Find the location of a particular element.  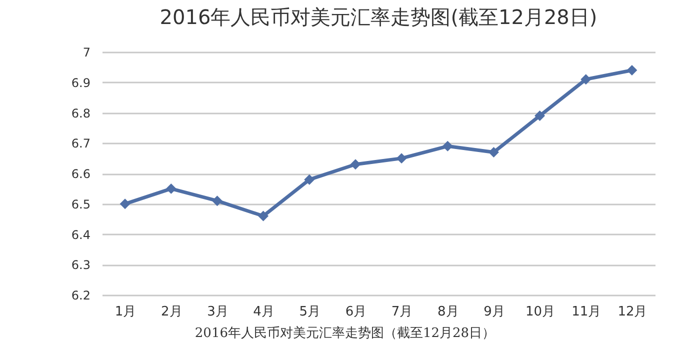

y-tick-label: 6.7 is located at coordinates (80, 143).